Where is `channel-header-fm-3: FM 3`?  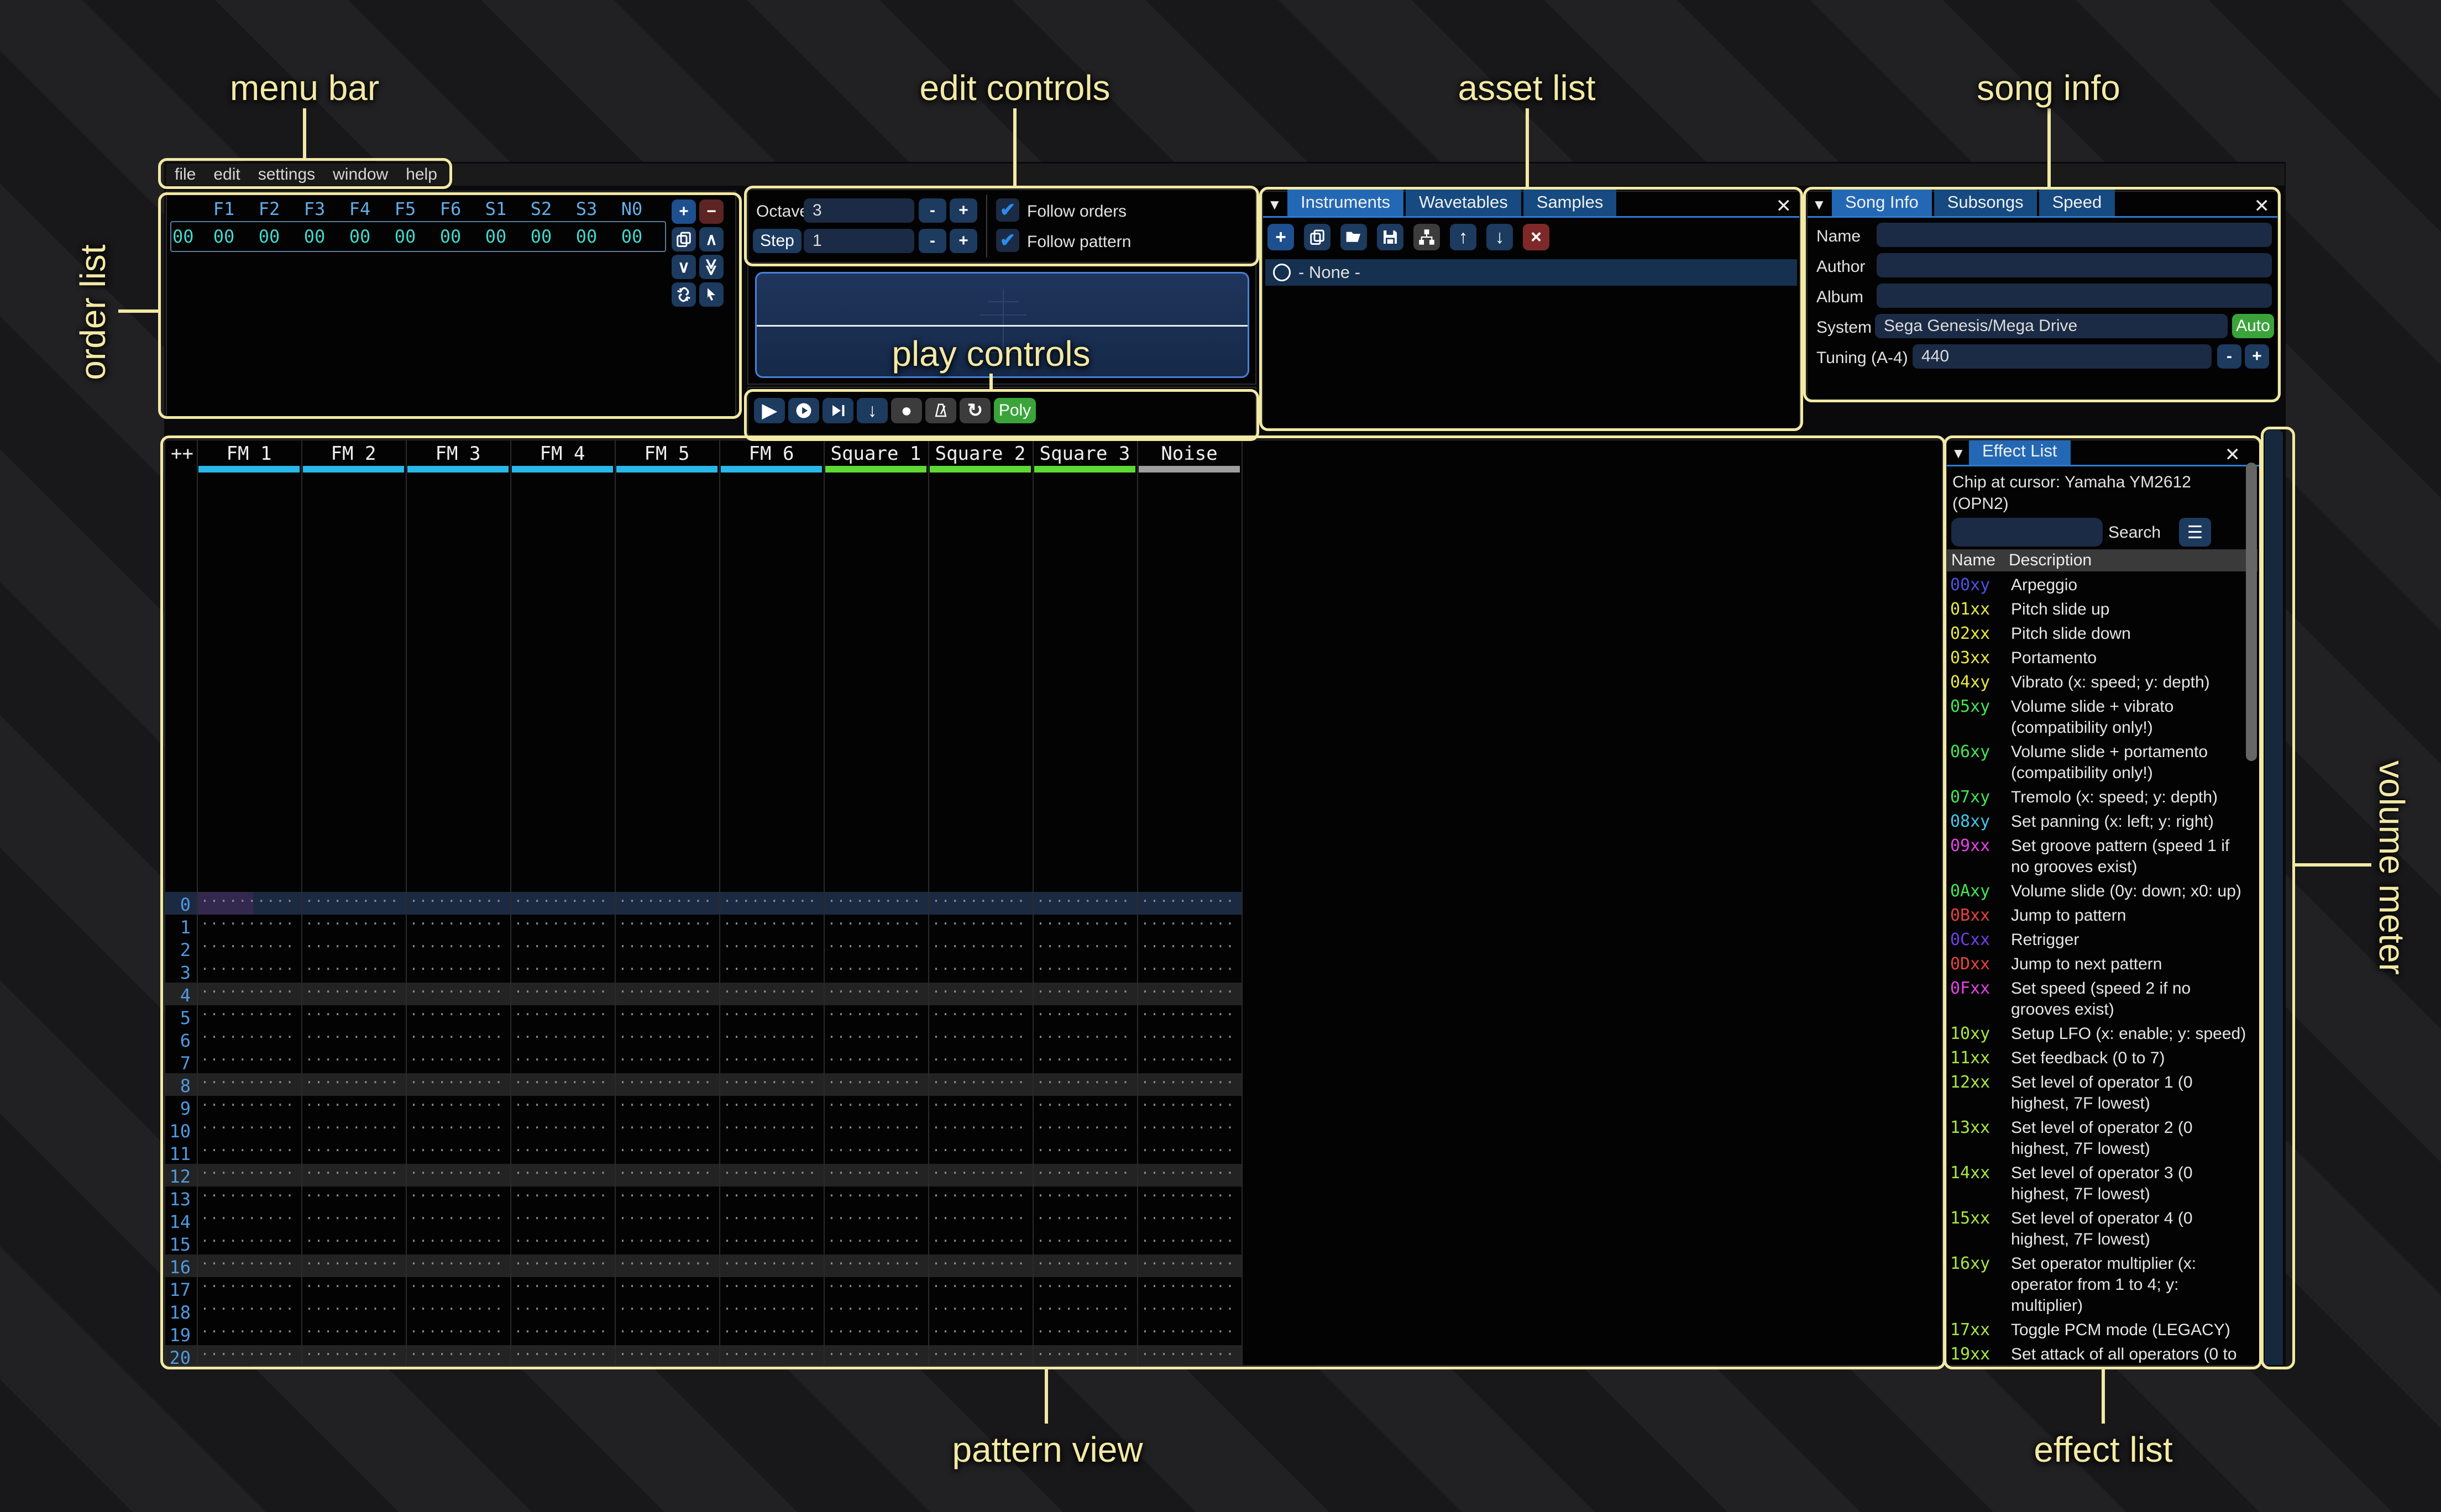 channel-header-fm-3: FM 3 is located at coordinates (458, 454).